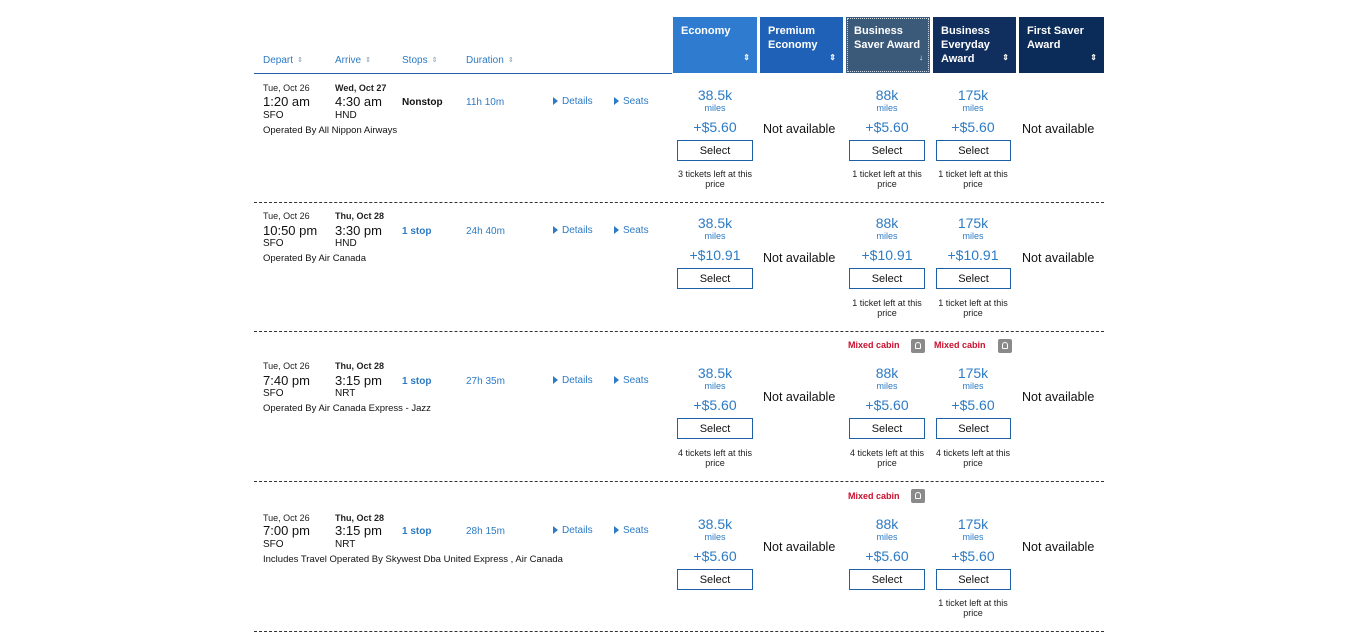 This screenshot has width=1349, height=633. I want to click on row-divider, so click(679, 331).